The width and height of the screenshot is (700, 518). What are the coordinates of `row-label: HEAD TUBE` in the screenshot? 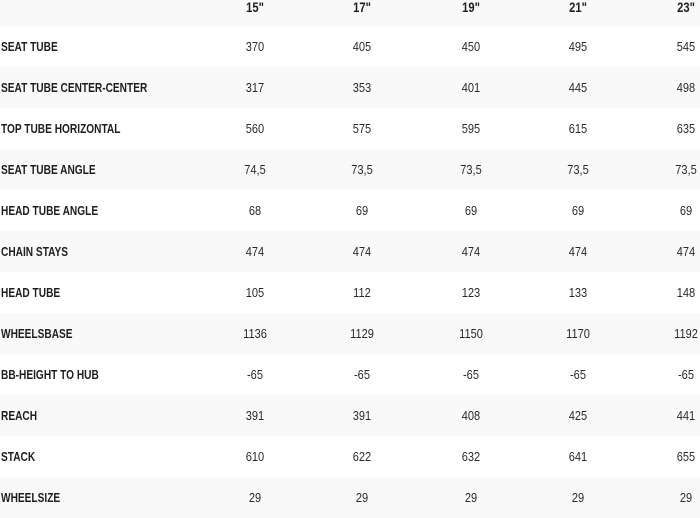 It's located at (31, 292).